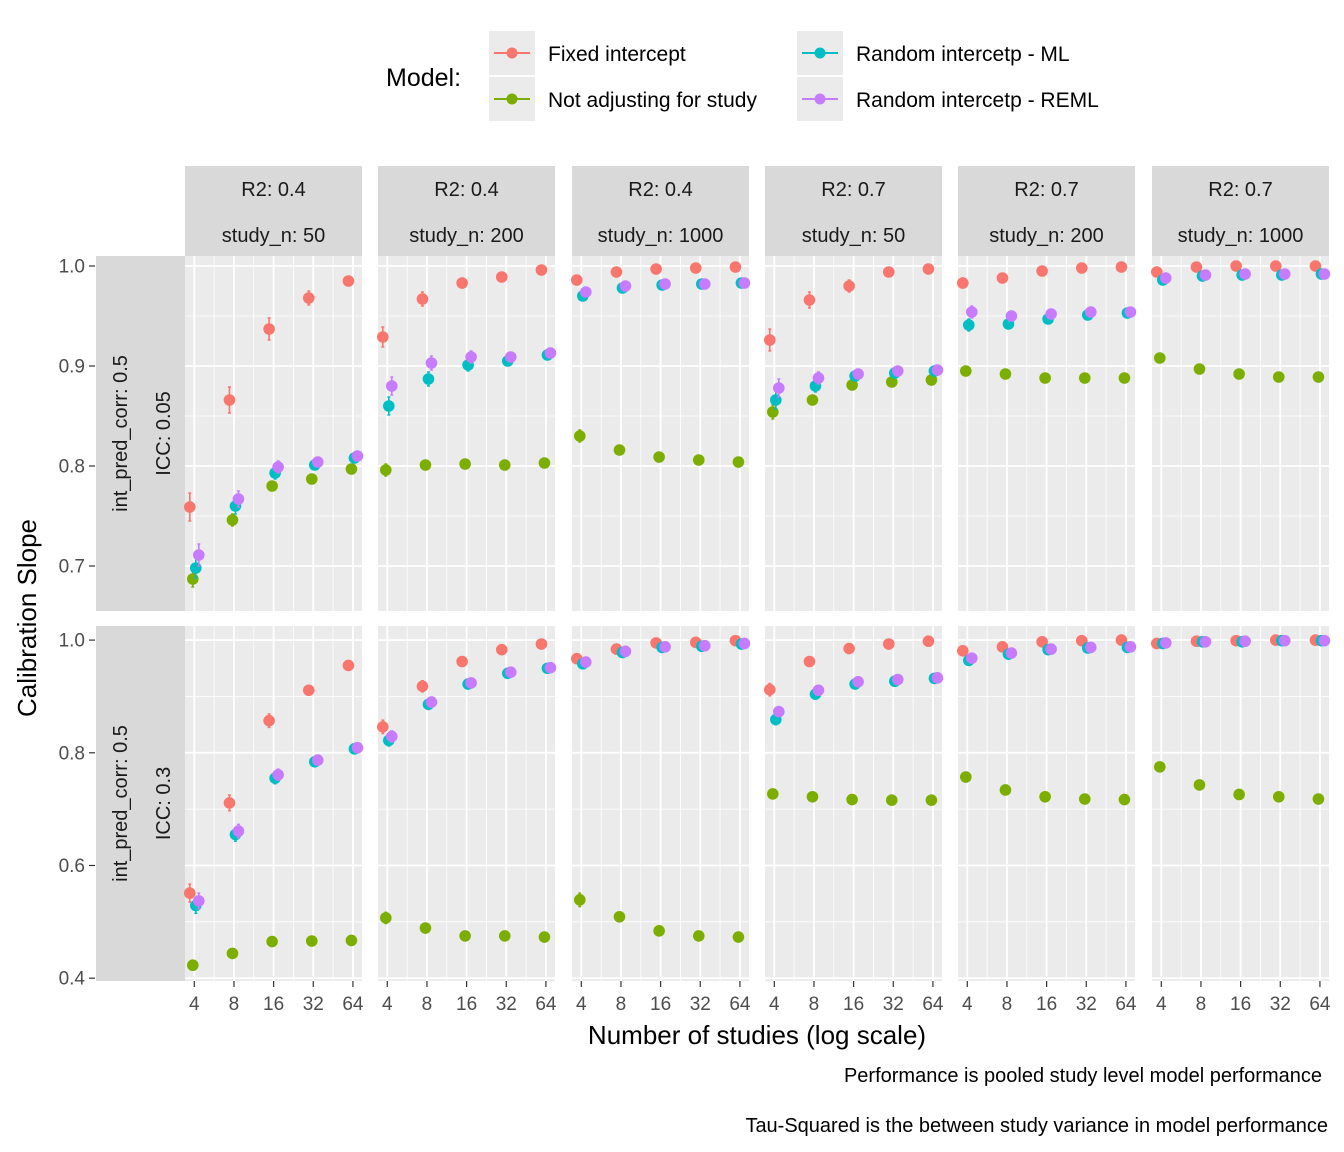 This screenshot has width=1344, height=1152. I want to click on x-axis-ticks-col-2: 4 8 16 32 64, so click(469, 998).